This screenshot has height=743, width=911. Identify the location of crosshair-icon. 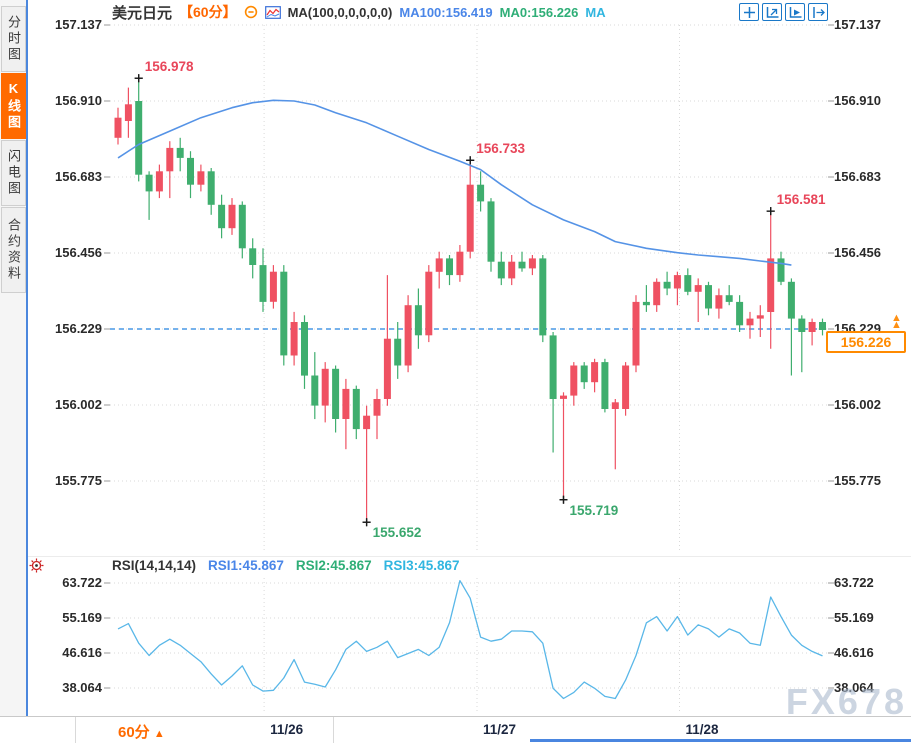
(749, 12).